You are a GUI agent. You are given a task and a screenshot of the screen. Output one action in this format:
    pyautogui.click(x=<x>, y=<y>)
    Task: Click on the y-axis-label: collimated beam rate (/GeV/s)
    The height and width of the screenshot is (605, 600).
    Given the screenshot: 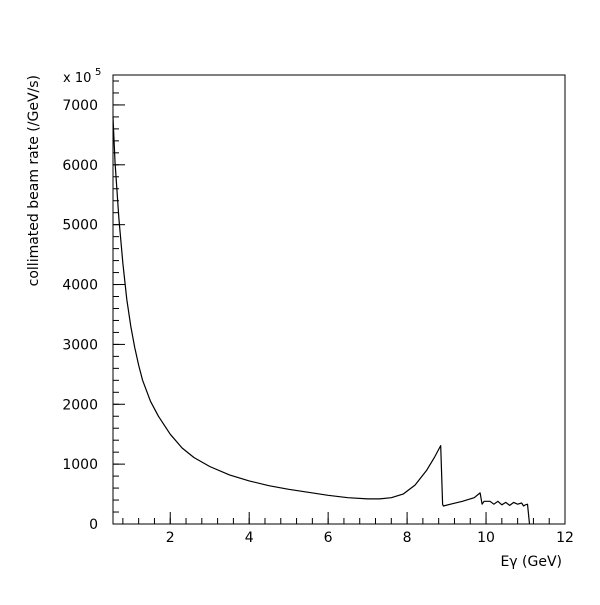 What is the action you would take?
    pyautogui.click(x=34, y=180)
    